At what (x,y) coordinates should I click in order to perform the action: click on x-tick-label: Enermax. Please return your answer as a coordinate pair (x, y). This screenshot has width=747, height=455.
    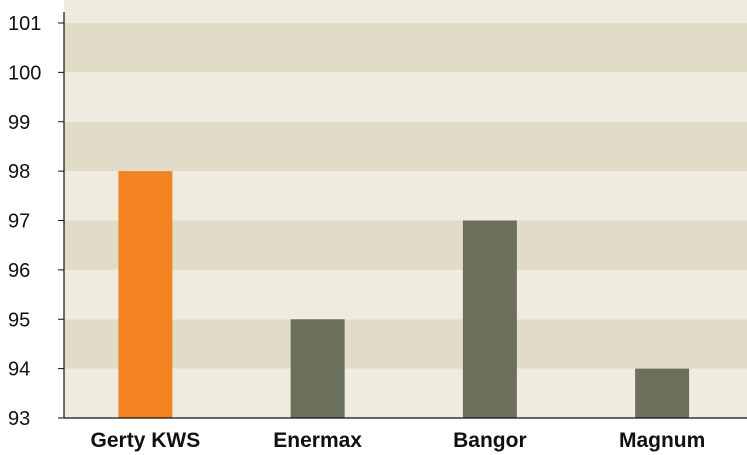
    Looking at the image, I should click on (317, 440).